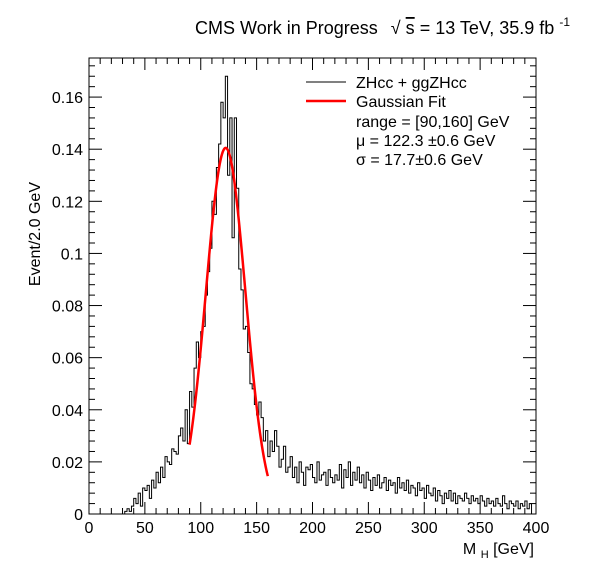 The image size is (596, 572). What do you see at coordinates (480, 528) in the screenshot?
I see `x-tick-label: 350` at bounding box center [480, 528].